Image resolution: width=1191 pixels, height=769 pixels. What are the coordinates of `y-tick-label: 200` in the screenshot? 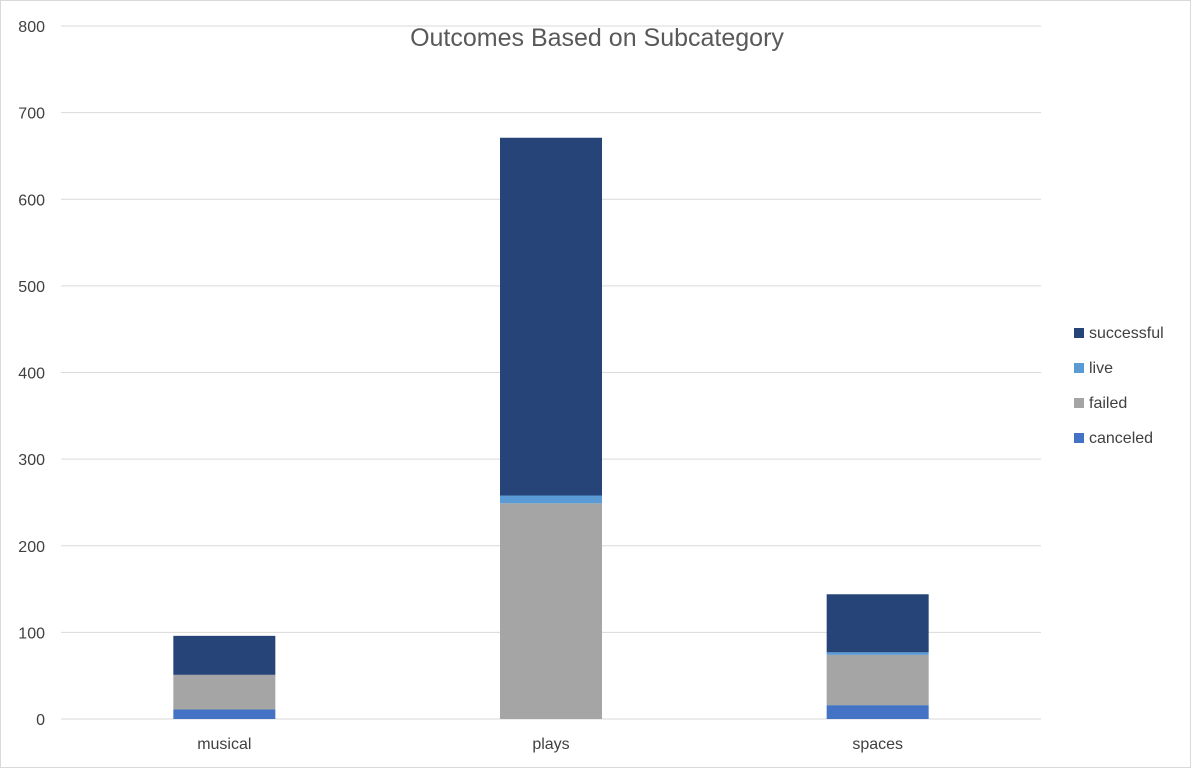 It's located at (31, 547).